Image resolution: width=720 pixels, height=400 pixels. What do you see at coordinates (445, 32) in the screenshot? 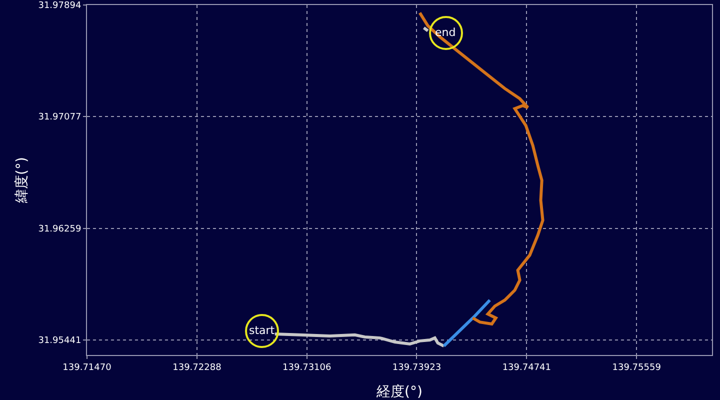
I see `annotation: end` at bounding box center [445, 32].